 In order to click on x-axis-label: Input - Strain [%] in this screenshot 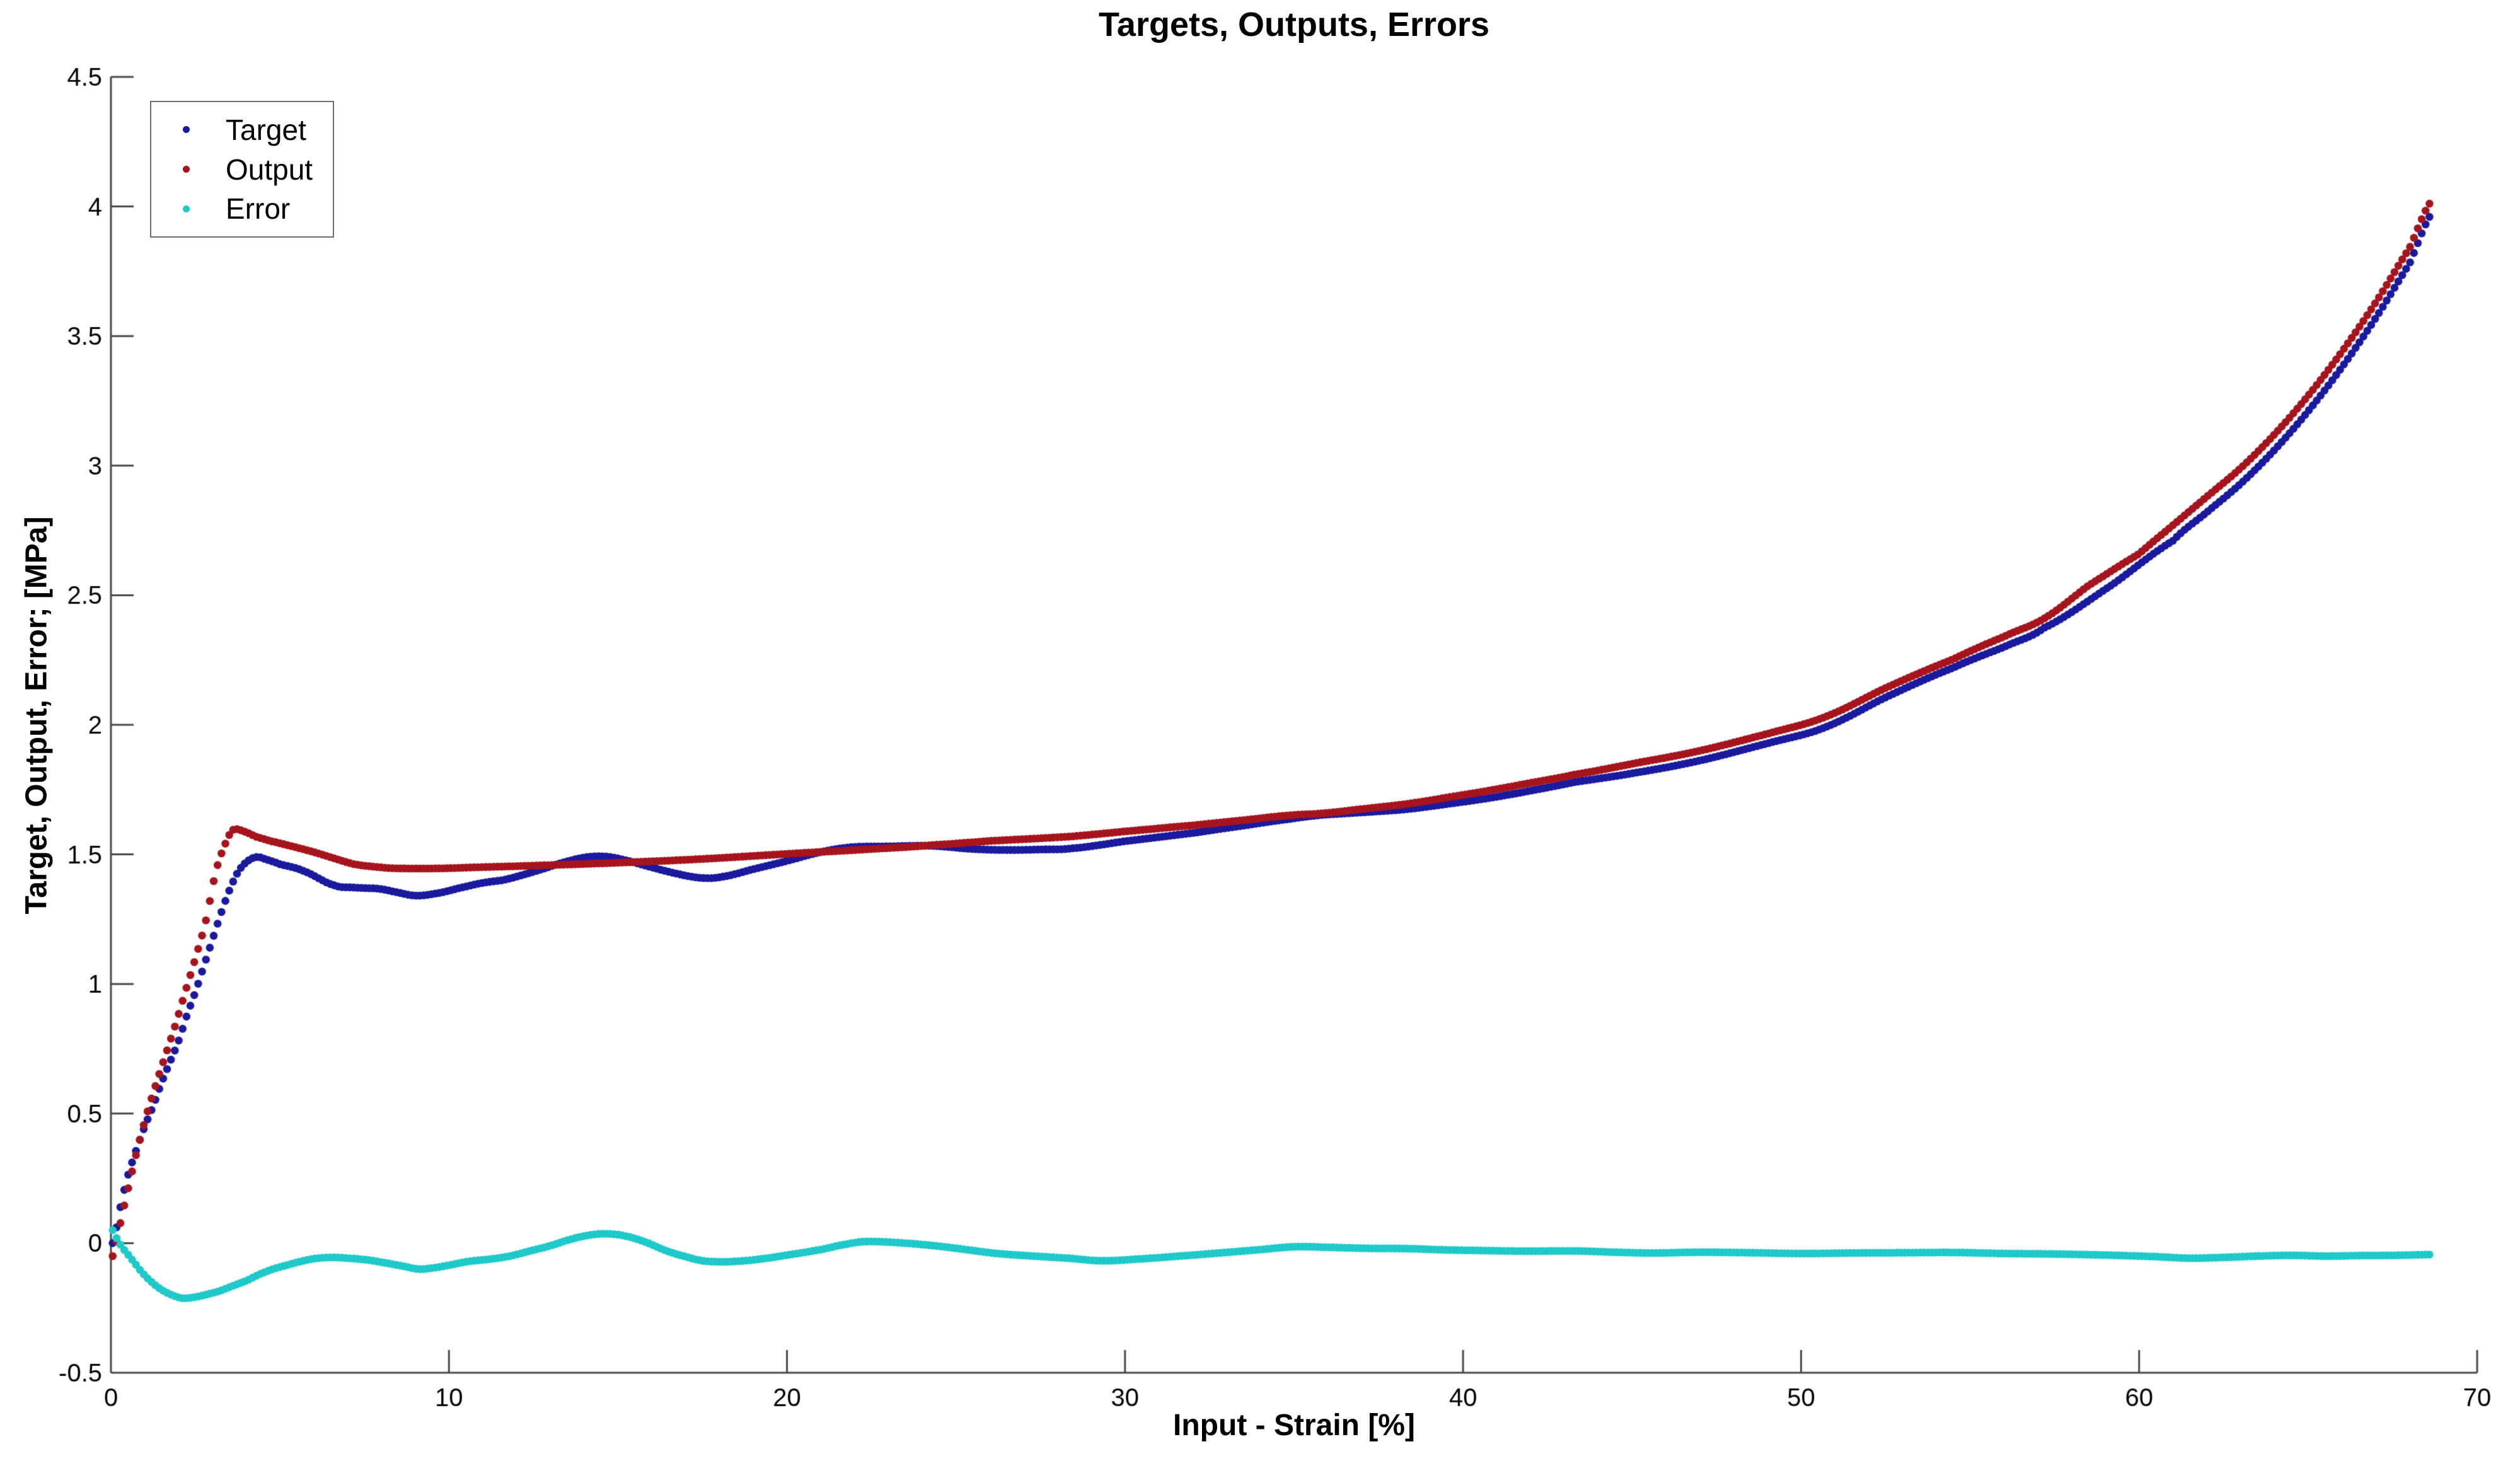, I will do `click(1294, 1425)`.